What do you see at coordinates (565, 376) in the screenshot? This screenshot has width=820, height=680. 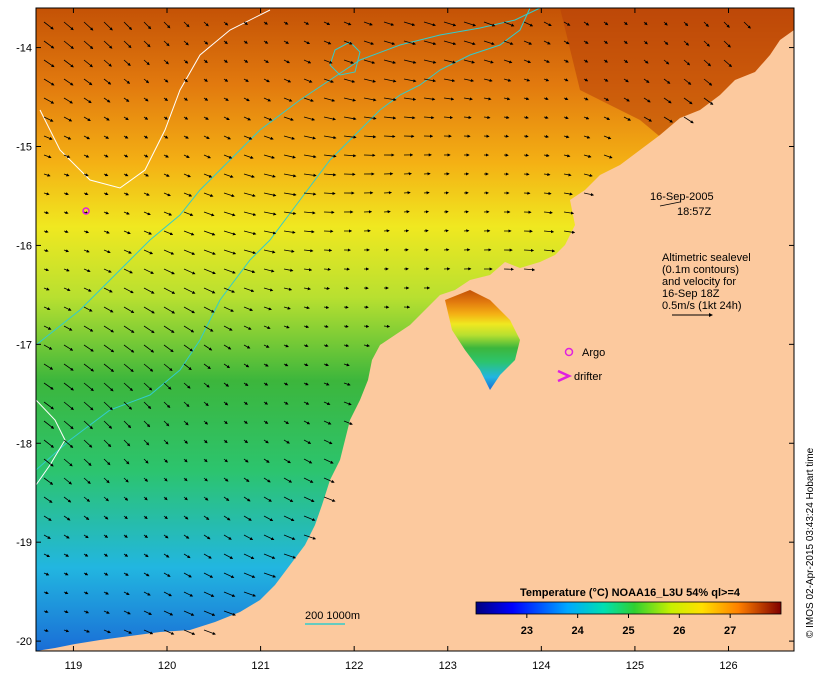 I see `drifter-marker` at bounding box center [565, 376].